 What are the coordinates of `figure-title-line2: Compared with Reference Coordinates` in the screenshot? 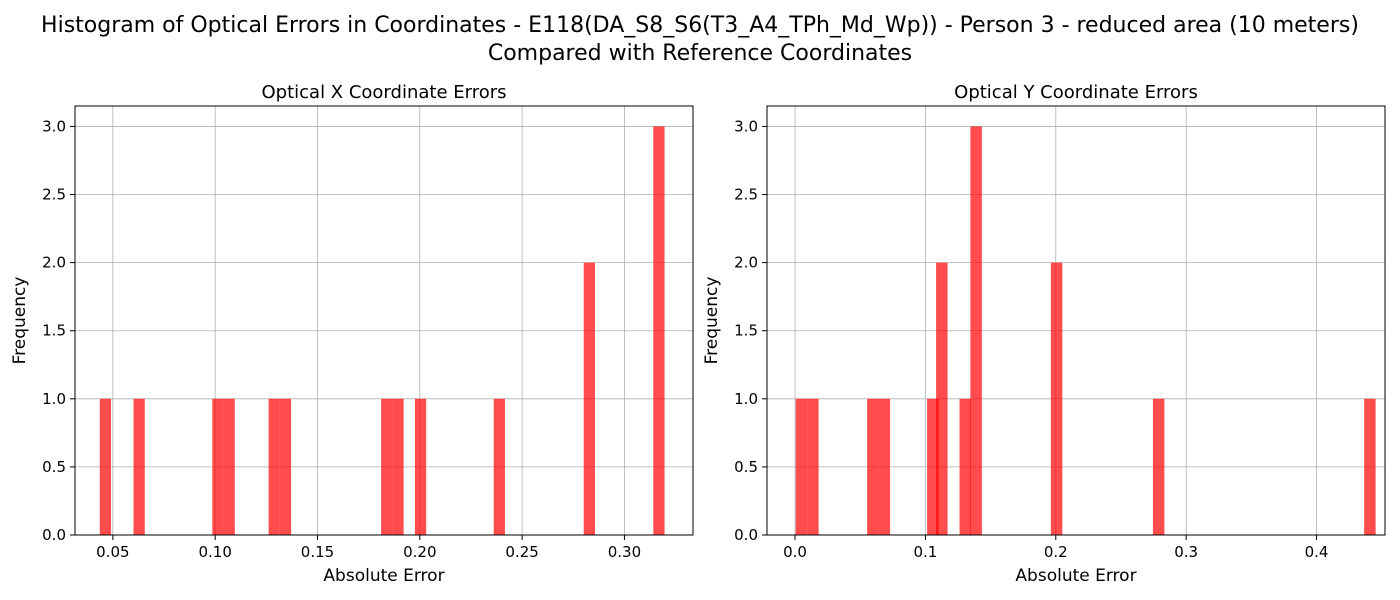 It's located at (700, 53).